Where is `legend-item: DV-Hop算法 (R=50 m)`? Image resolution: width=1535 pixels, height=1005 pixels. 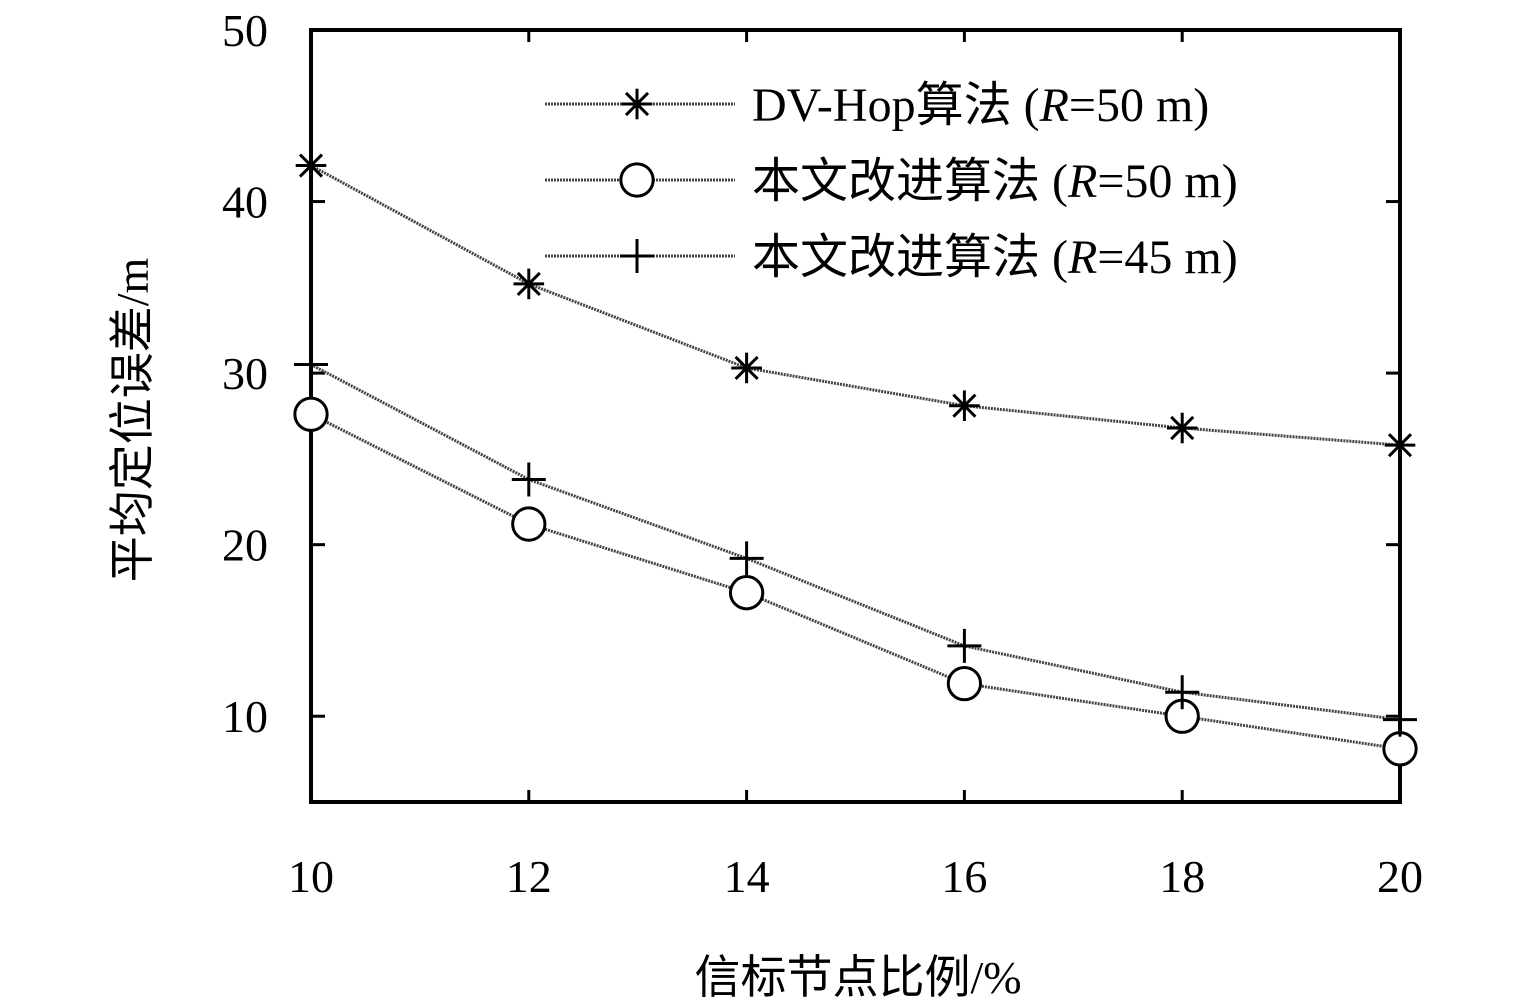 legend-item: DV-Hop算法 (R=50 m) is located at coordinates (877, 105).